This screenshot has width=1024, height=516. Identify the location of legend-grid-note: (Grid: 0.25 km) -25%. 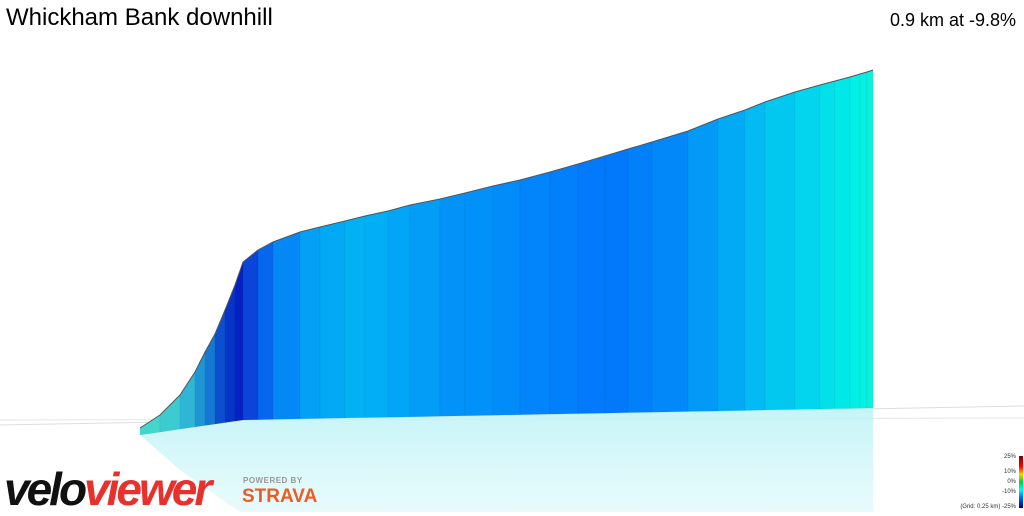
(988, 507).